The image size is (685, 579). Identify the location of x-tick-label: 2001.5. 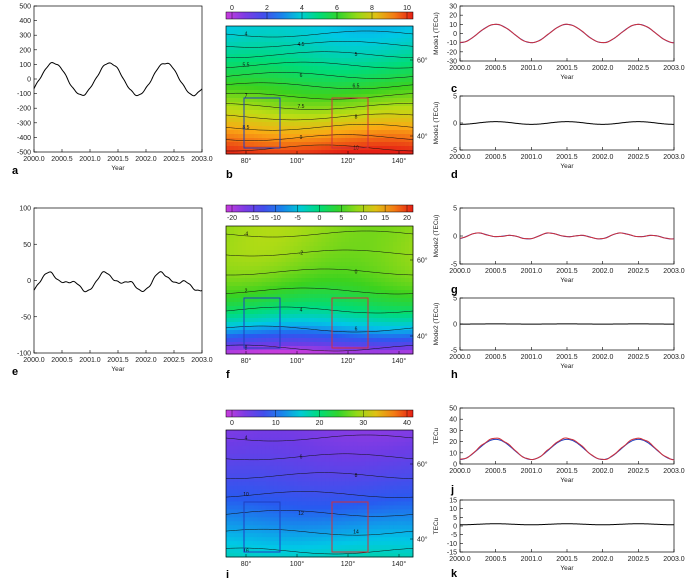
(567, 357).